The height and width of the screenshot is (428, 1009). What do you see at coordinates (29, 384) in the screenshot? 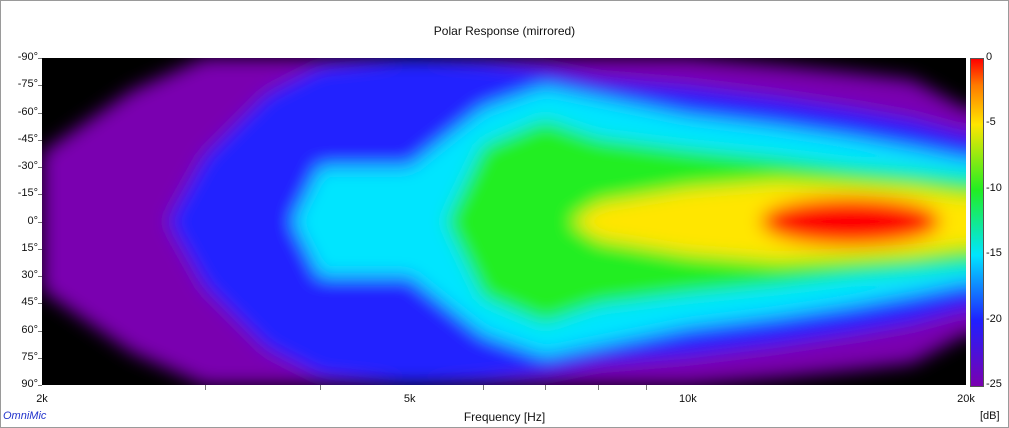
I see `y-tick-label: 90°` at bounding box center [29, 384].